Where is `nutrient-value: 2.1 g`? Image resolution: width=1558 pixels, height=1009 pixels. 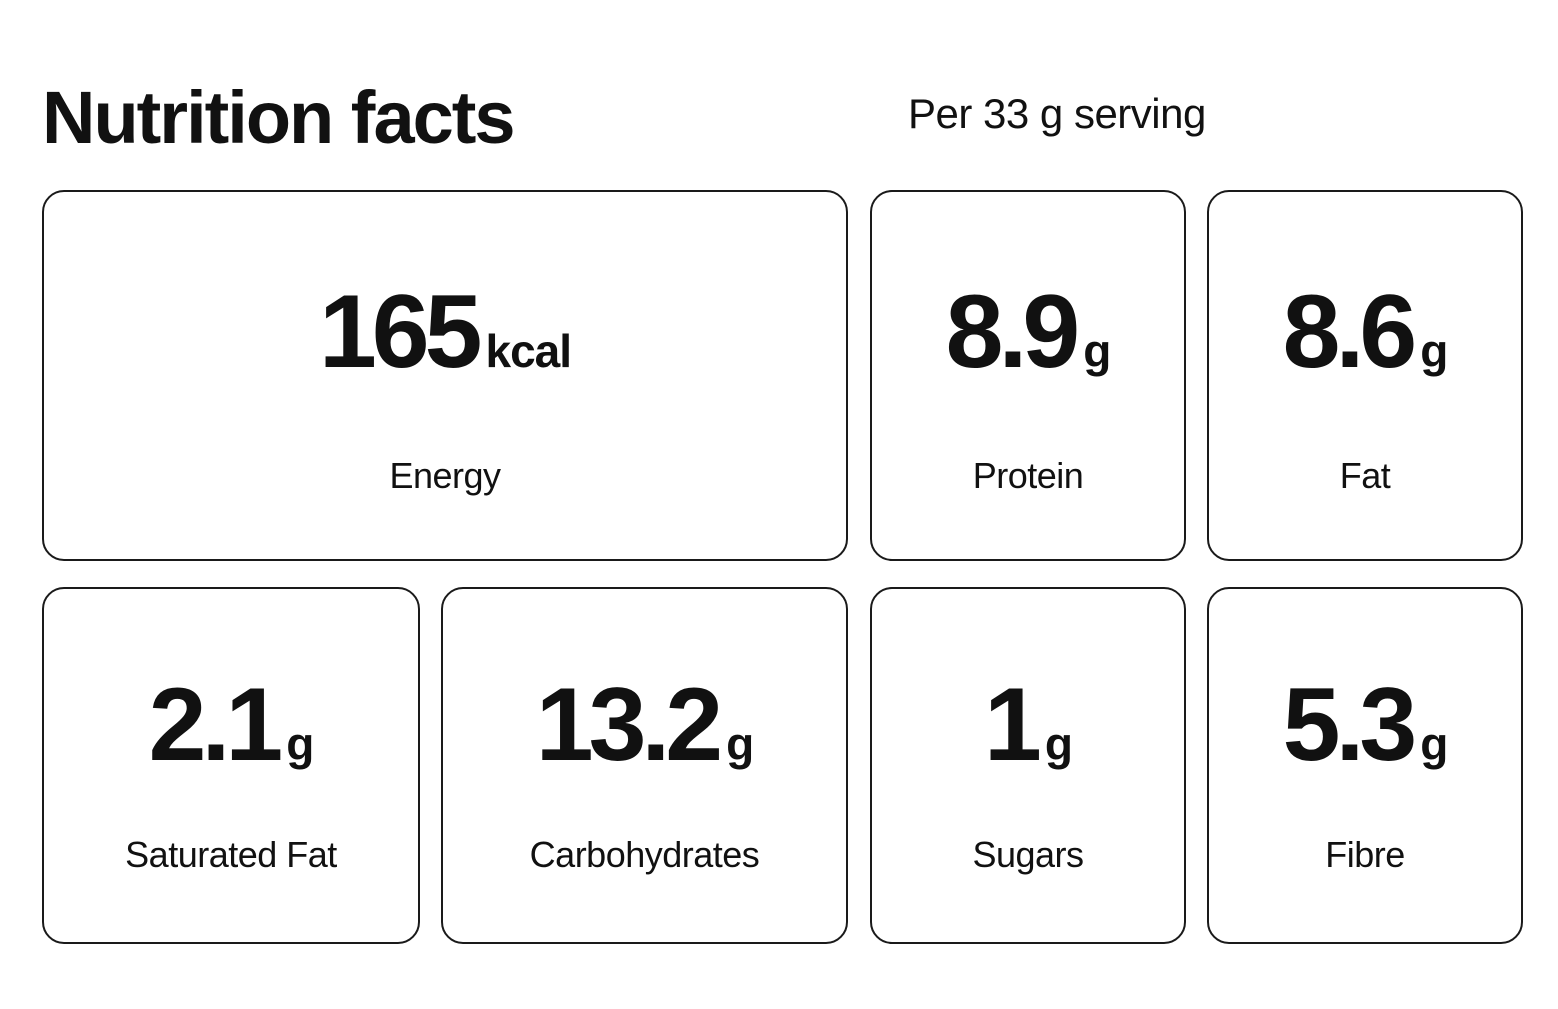 nutrient-value: 2.1 g is located at coordinates (231, 725).